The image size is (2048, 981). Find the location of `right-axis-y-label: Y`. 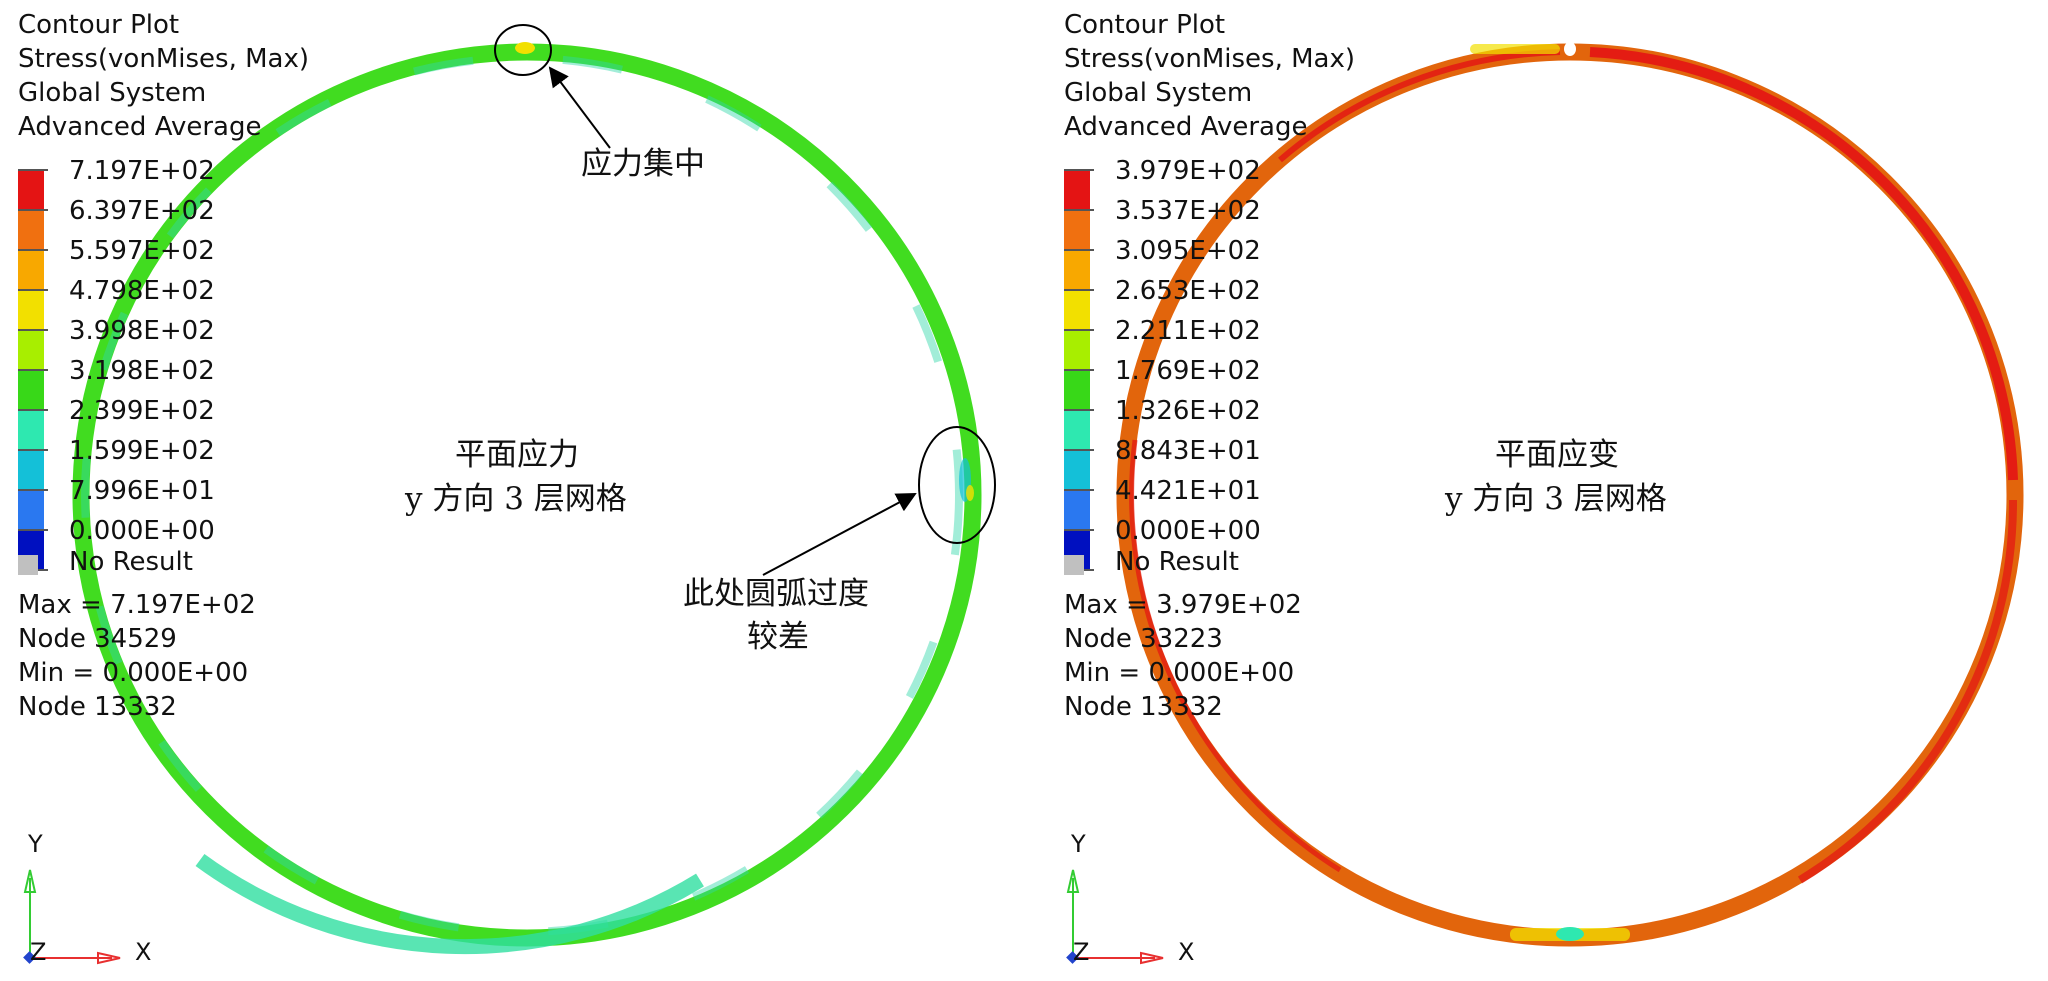

right-axis-y-label: Y is located at coordinates (1078, 844).